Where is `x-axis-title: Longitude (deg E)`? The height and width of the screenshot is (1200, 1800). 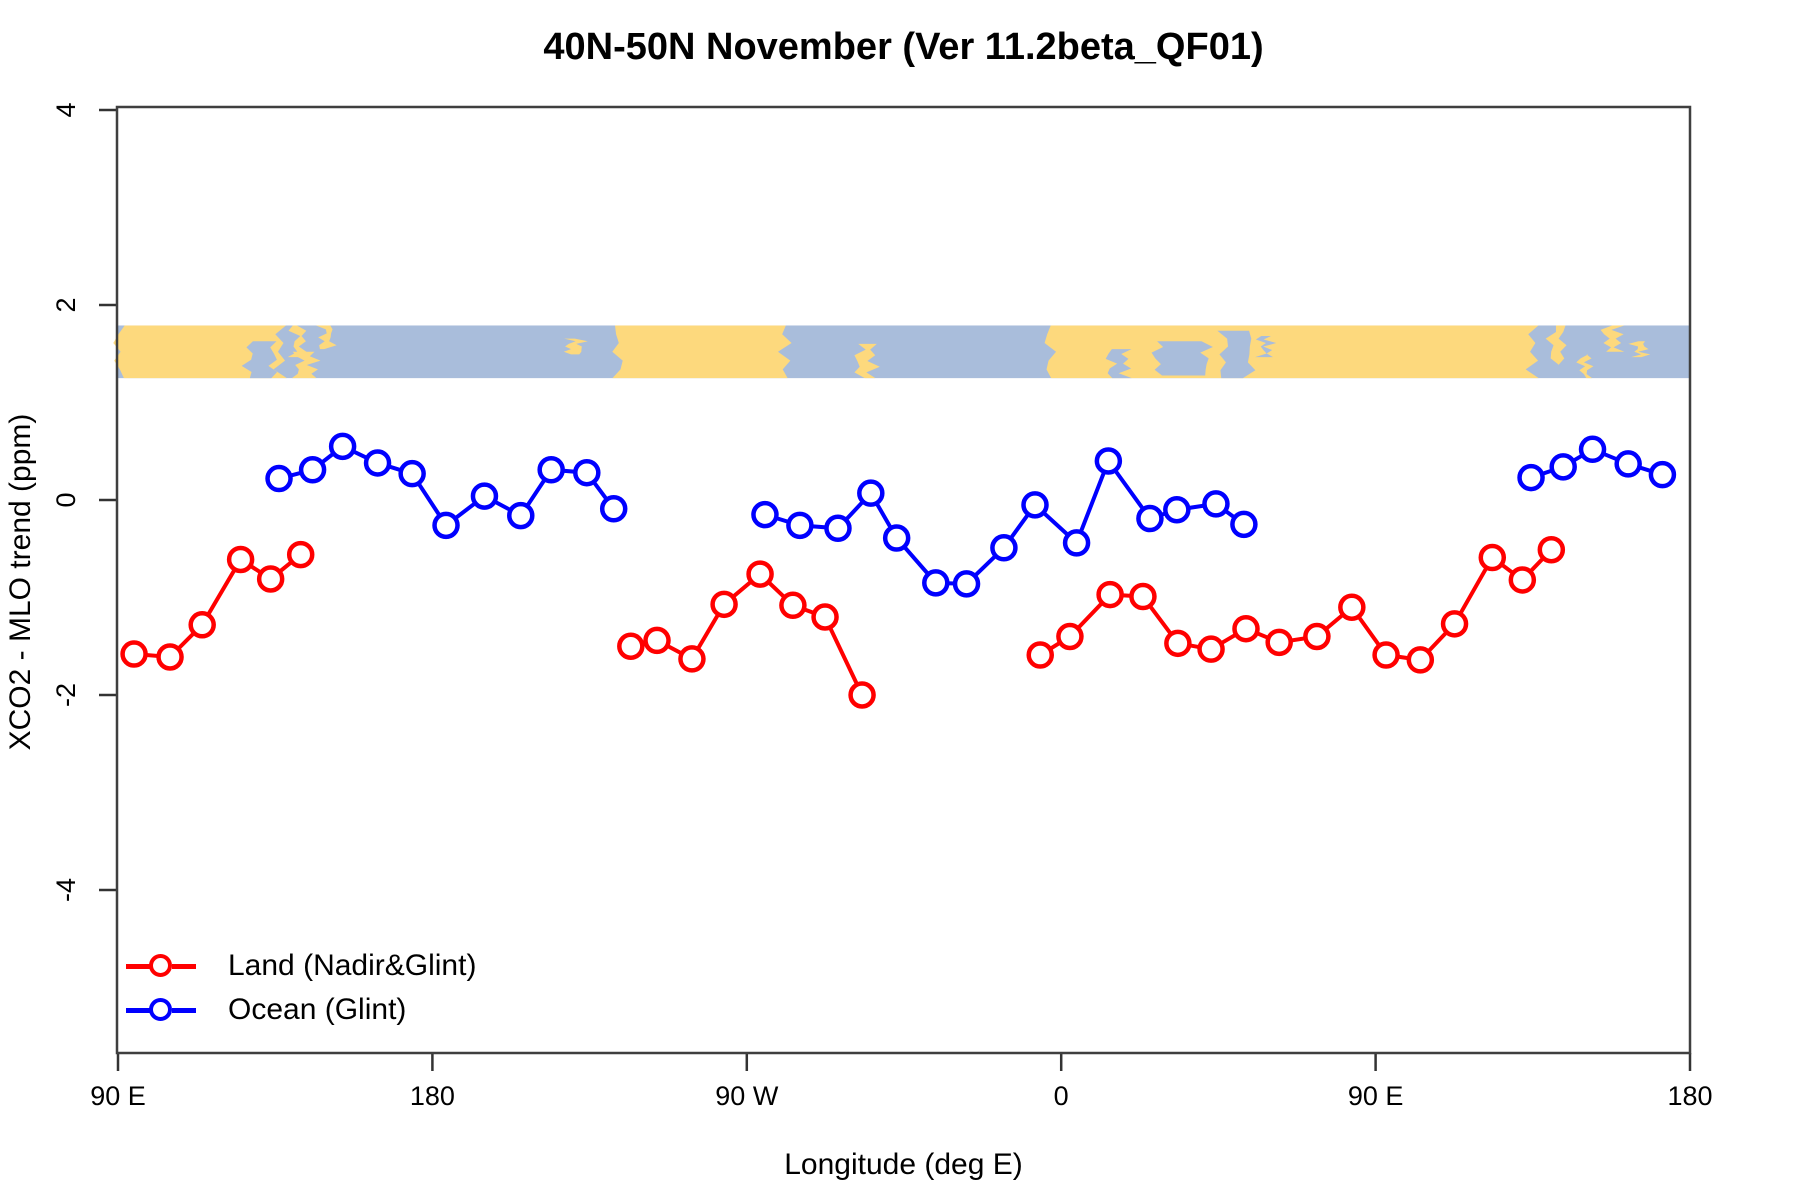
x-axis-title: Longitude (deg E) is located at coordinates (903, 1164).